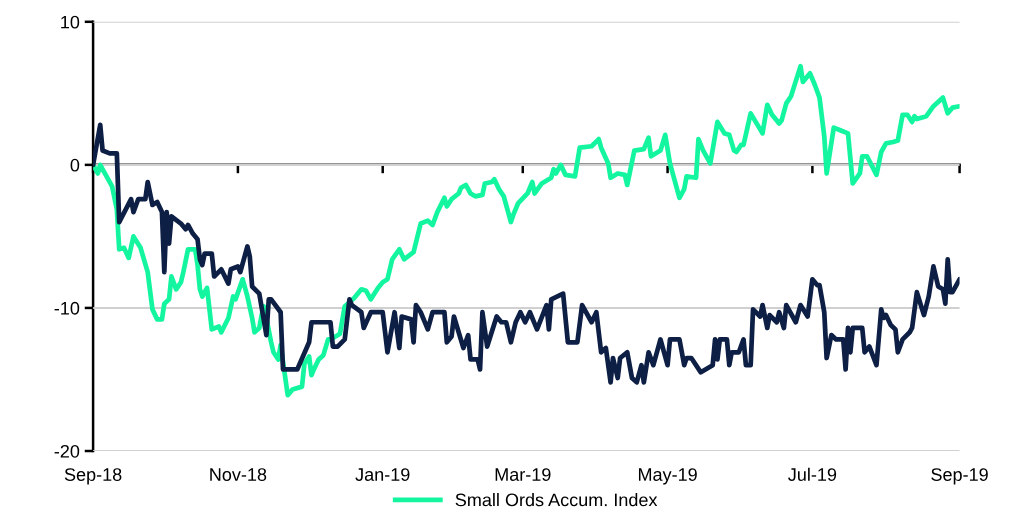 This screenshot has width=1023, height=519. Describe the element at coordinates (238, 474) in the screenshot. I see `x-tick-label: Nov-18` at that location.